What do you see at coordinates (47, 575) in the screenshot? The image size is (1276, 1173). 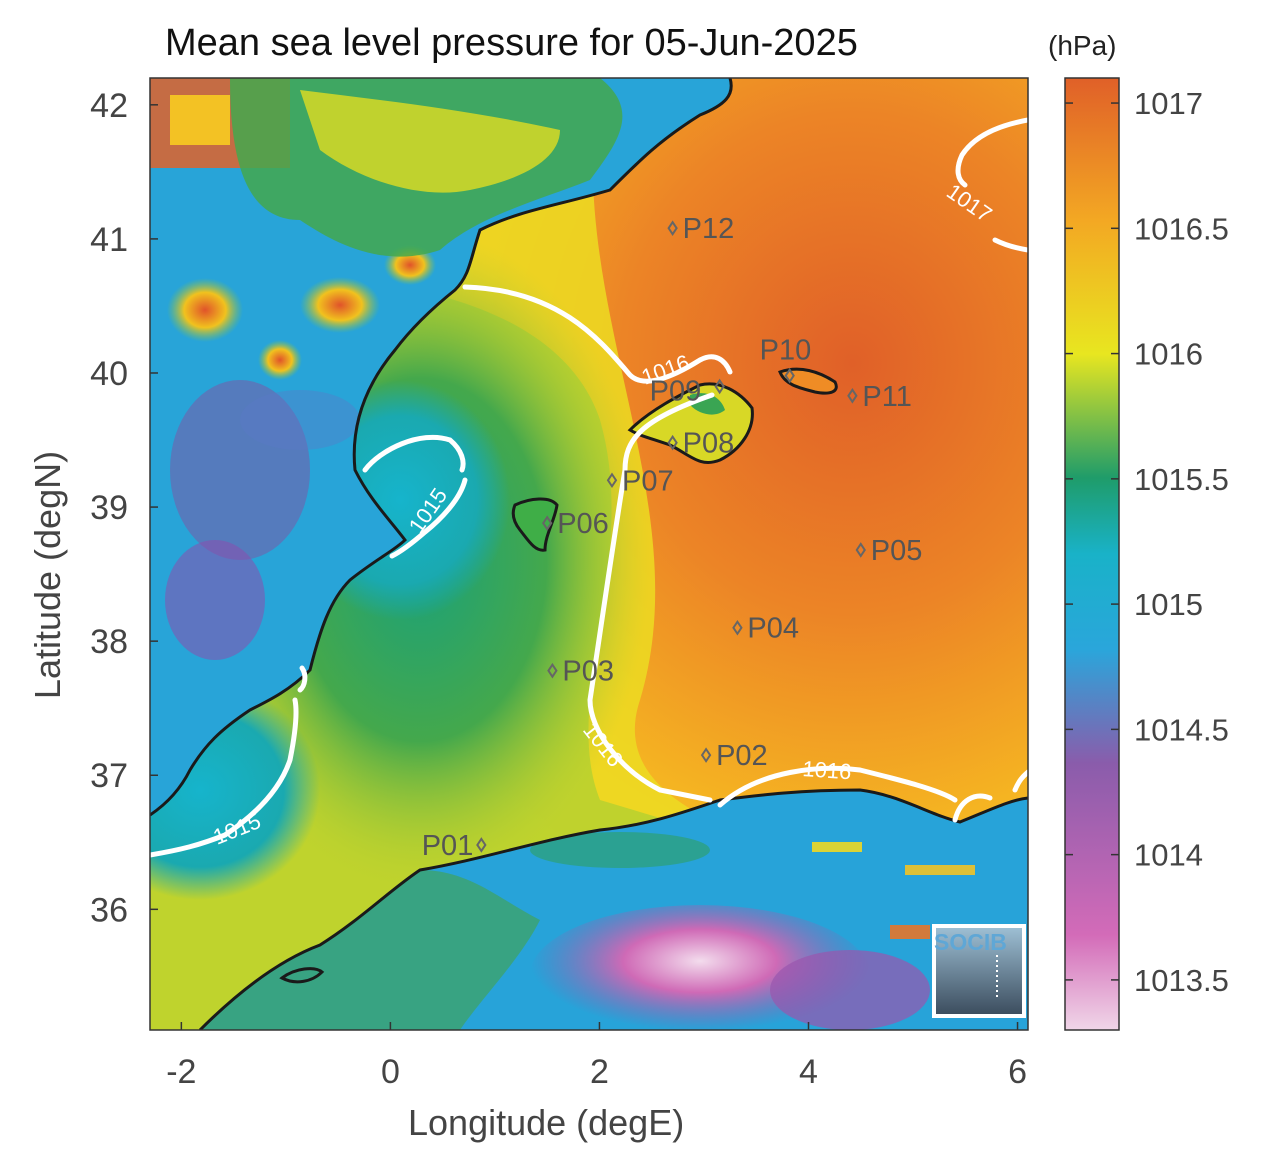 I see `y-axis-label: Latitude (degN)` at bounding box center [47, 575].